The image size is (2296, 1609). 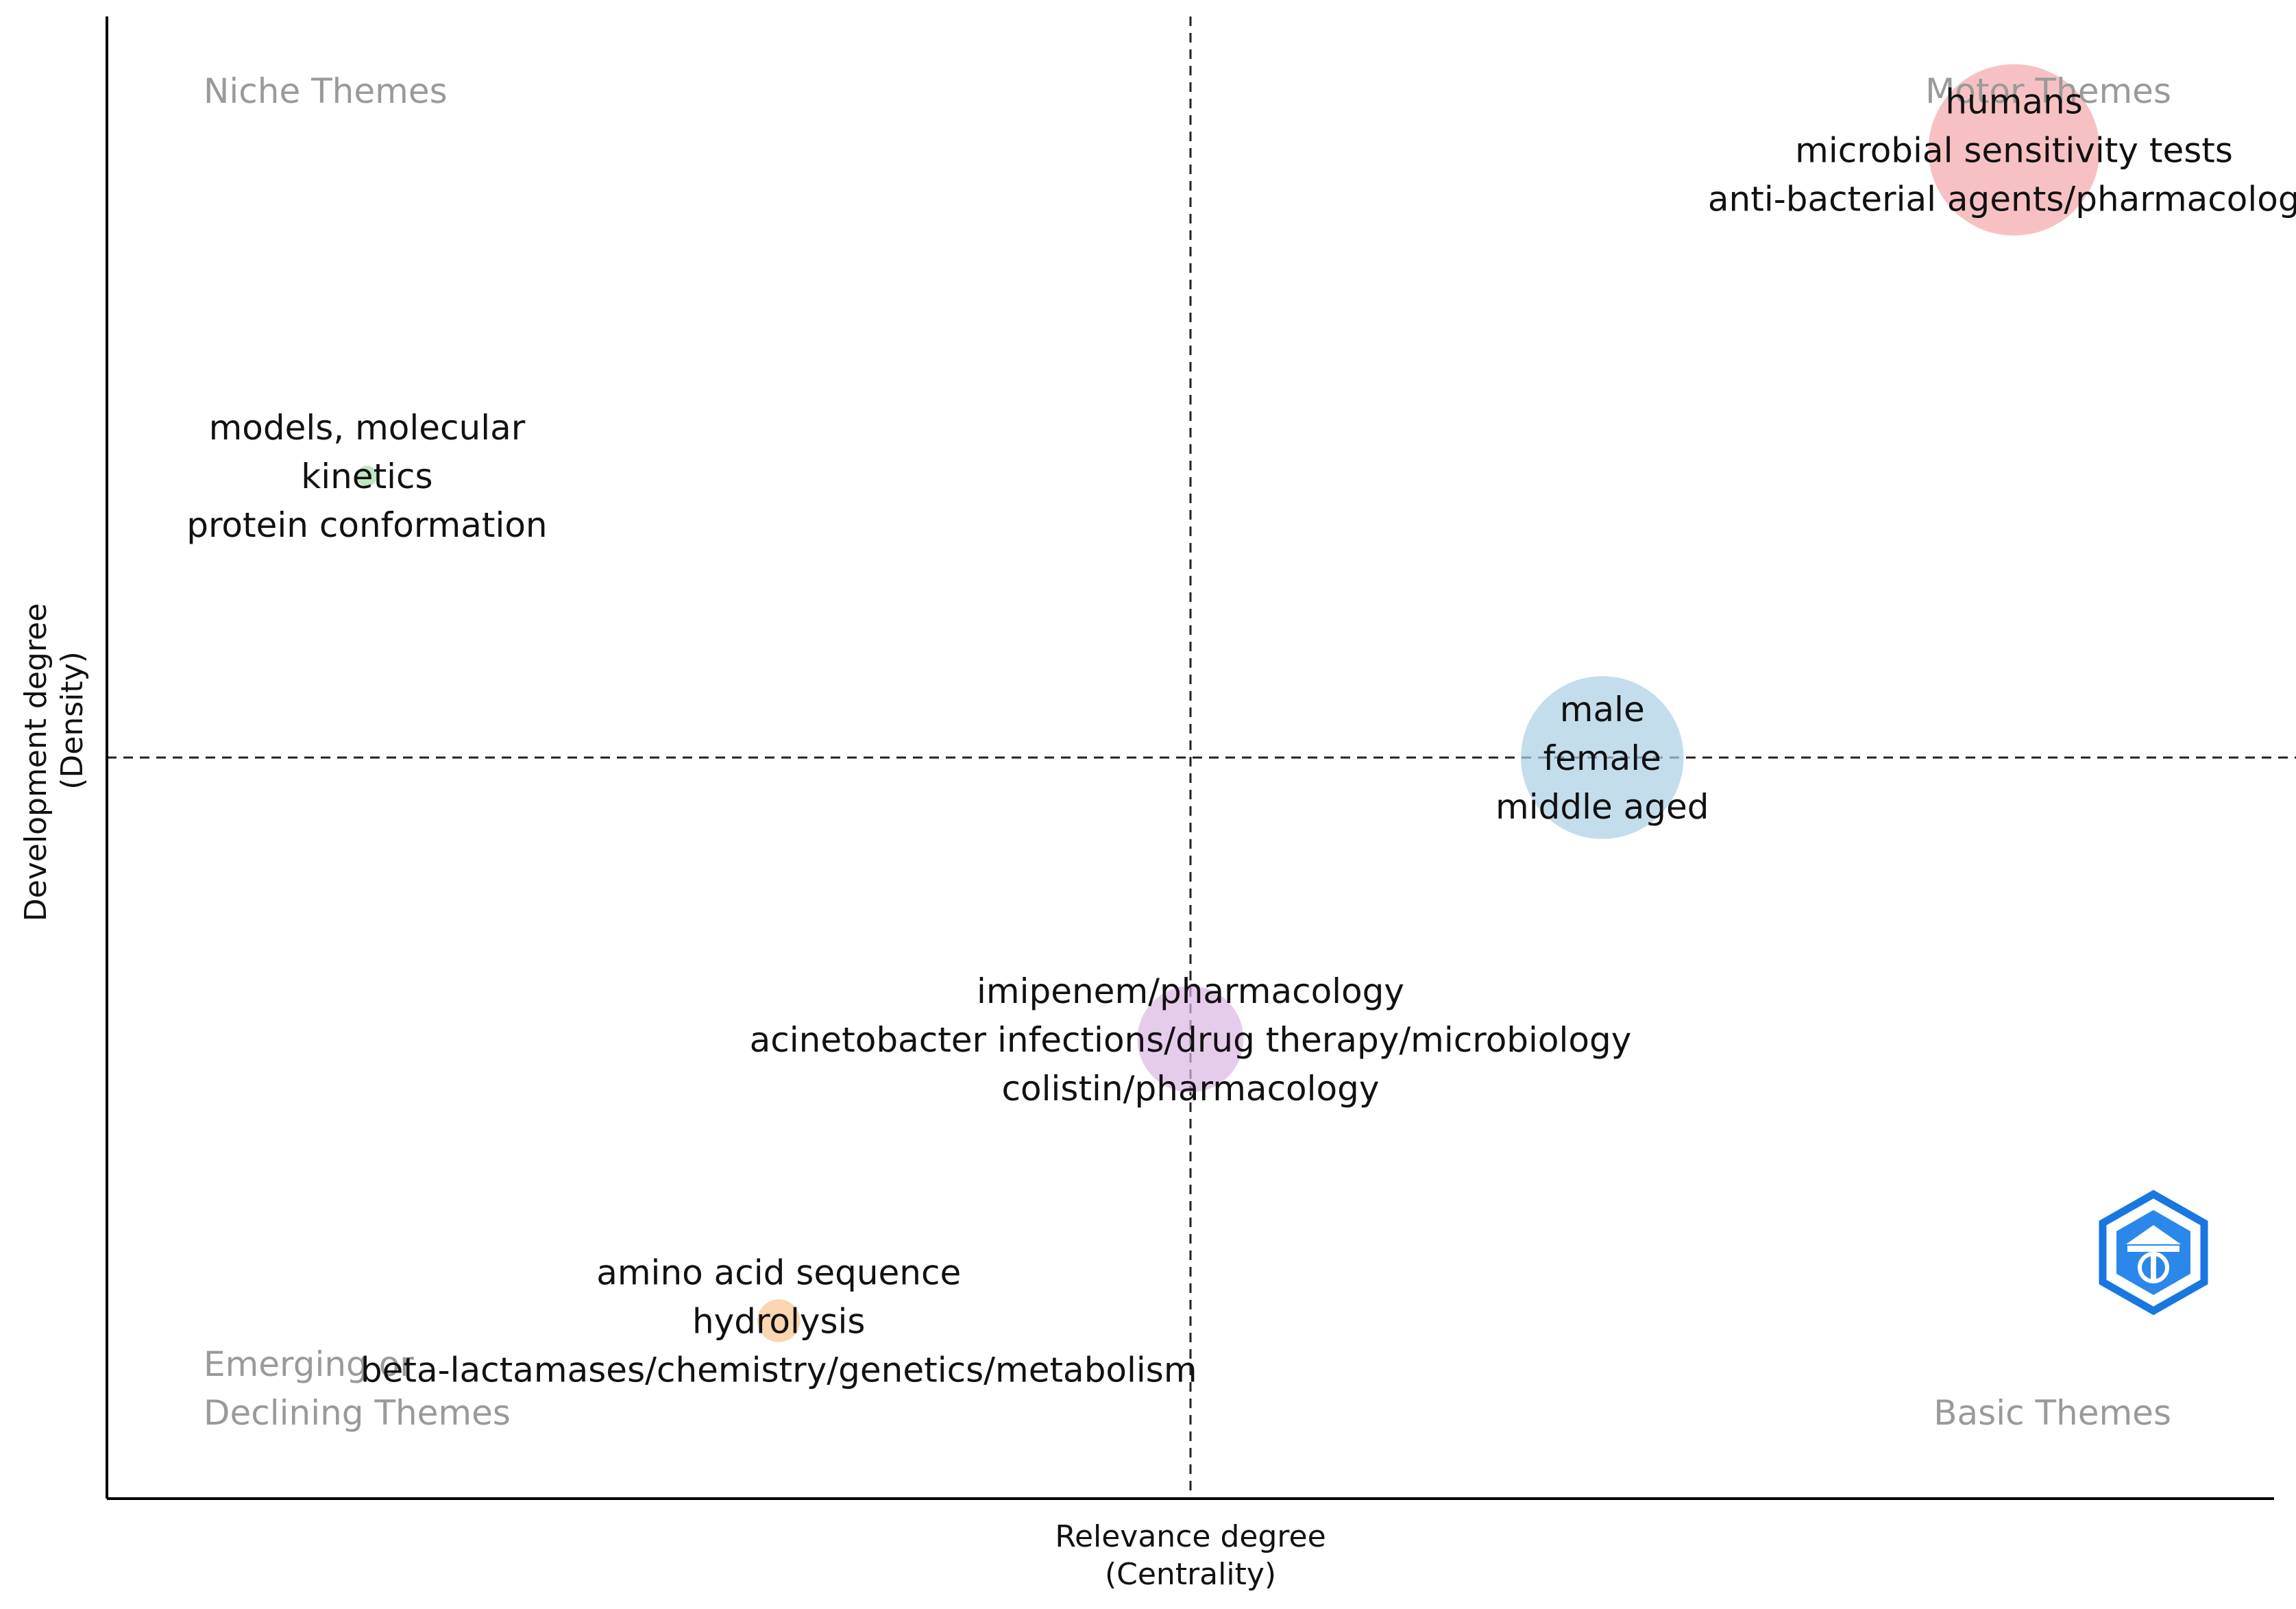 I want to click on cluster-label: hydrolysis, so click(x=779, y=1322).